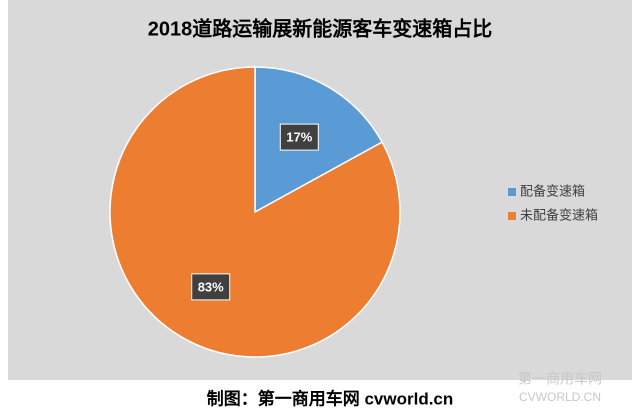 This screenshot has width=640, height=418. I want to click on legend-label: 配备变速箱, so click(552, 190).